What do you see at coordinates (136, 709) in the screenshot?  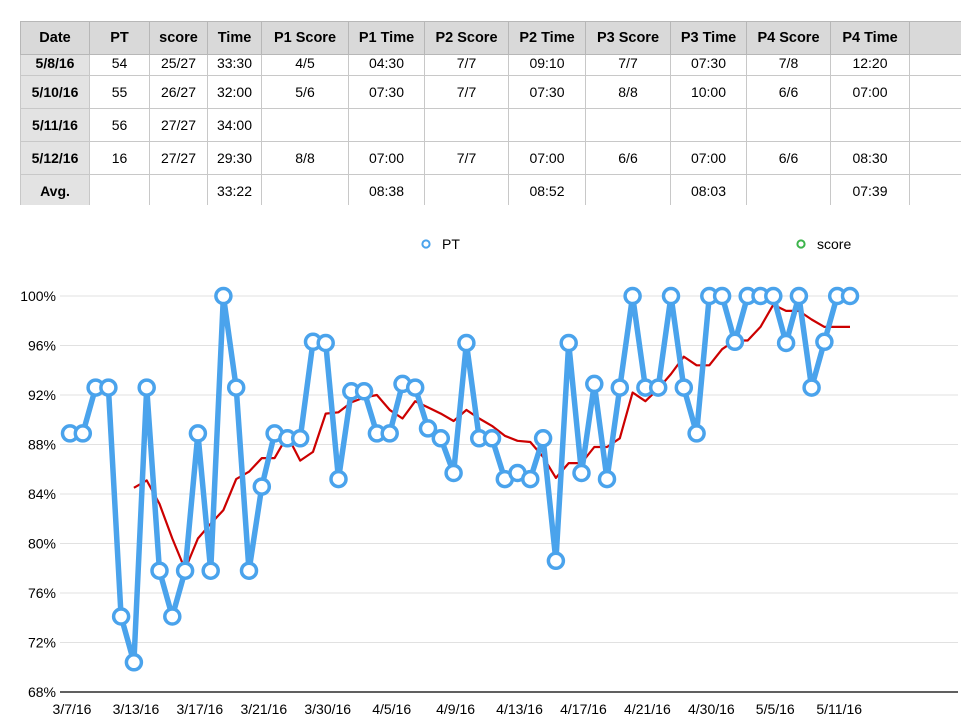 I see `x-tick-label: 3/13/16` at bounding box center [136, 709].